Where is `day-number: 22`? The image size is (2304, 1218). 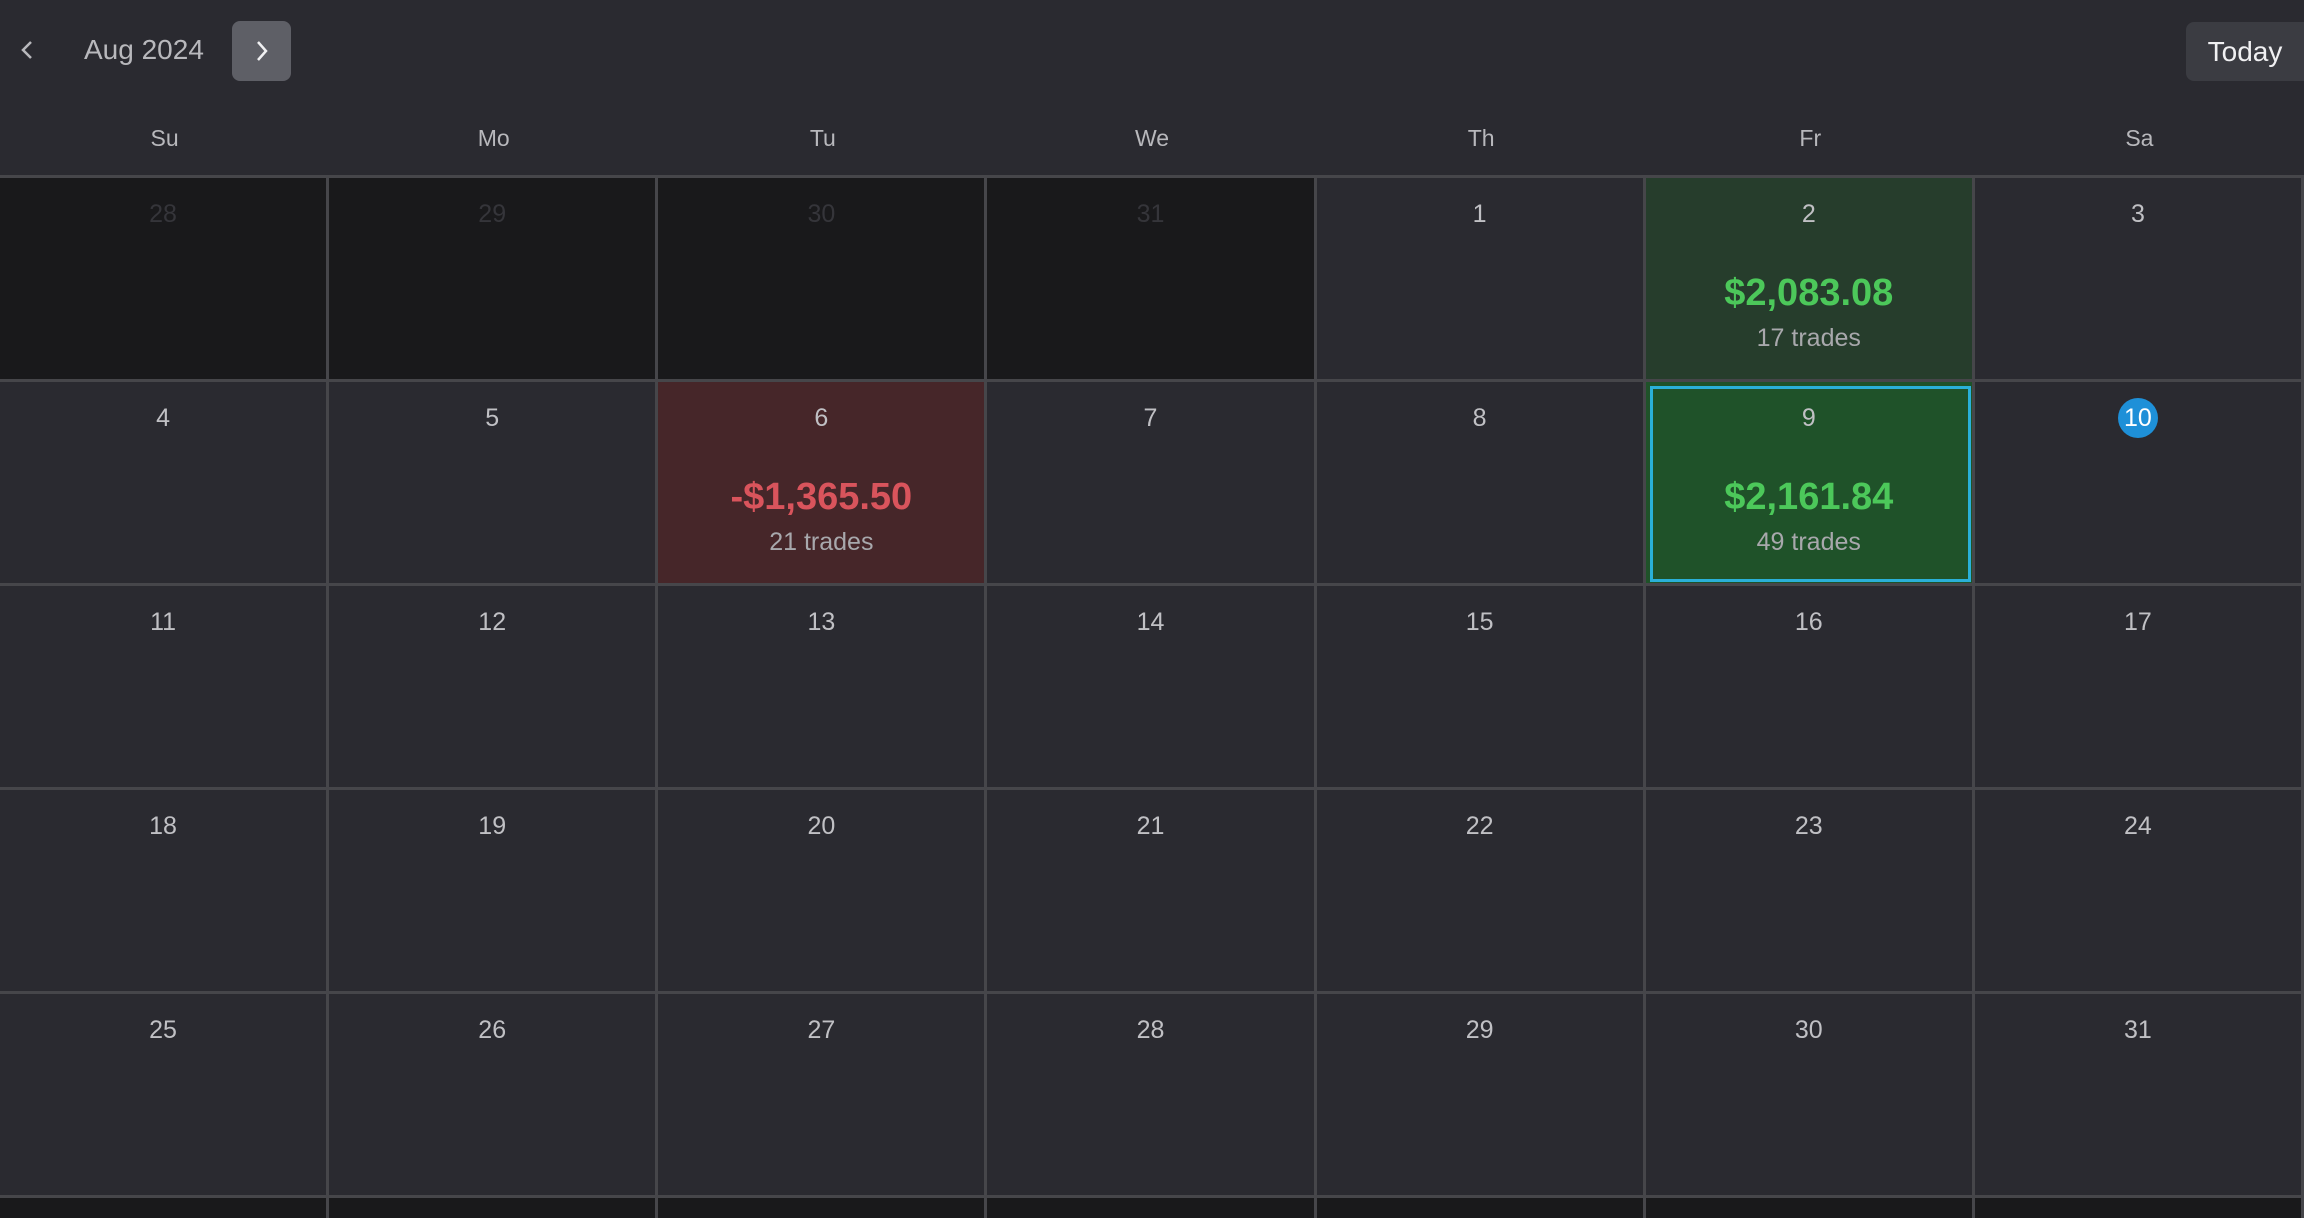 day-number: 22 is located at coordinates (1480, 826).